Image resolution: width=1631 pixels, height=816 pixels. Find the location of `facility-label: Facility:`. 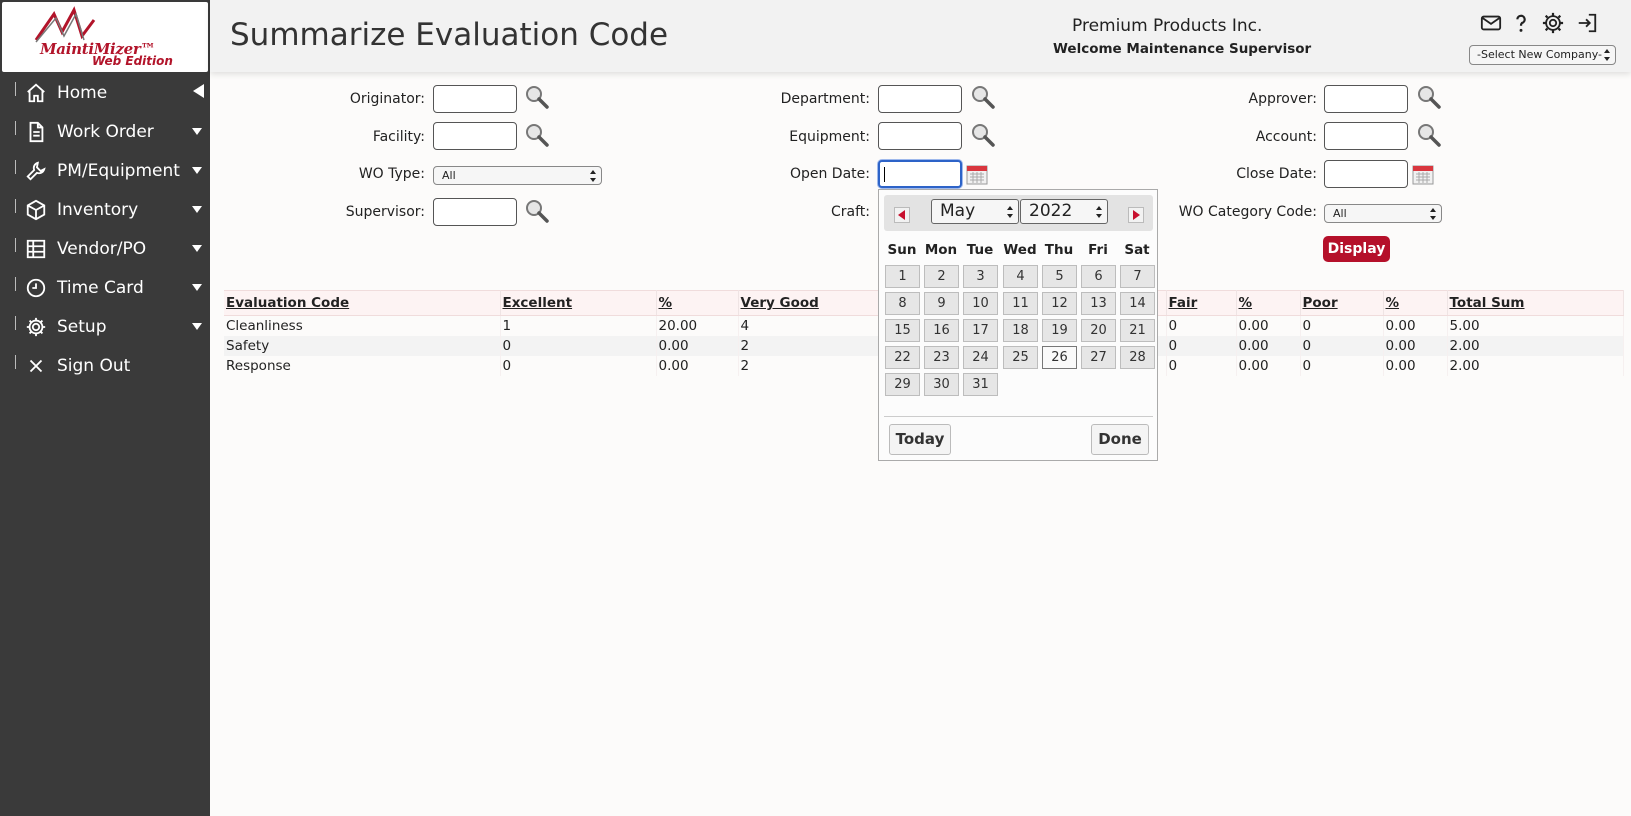

facility-label: Facility: is located at coordinates (398, 137).